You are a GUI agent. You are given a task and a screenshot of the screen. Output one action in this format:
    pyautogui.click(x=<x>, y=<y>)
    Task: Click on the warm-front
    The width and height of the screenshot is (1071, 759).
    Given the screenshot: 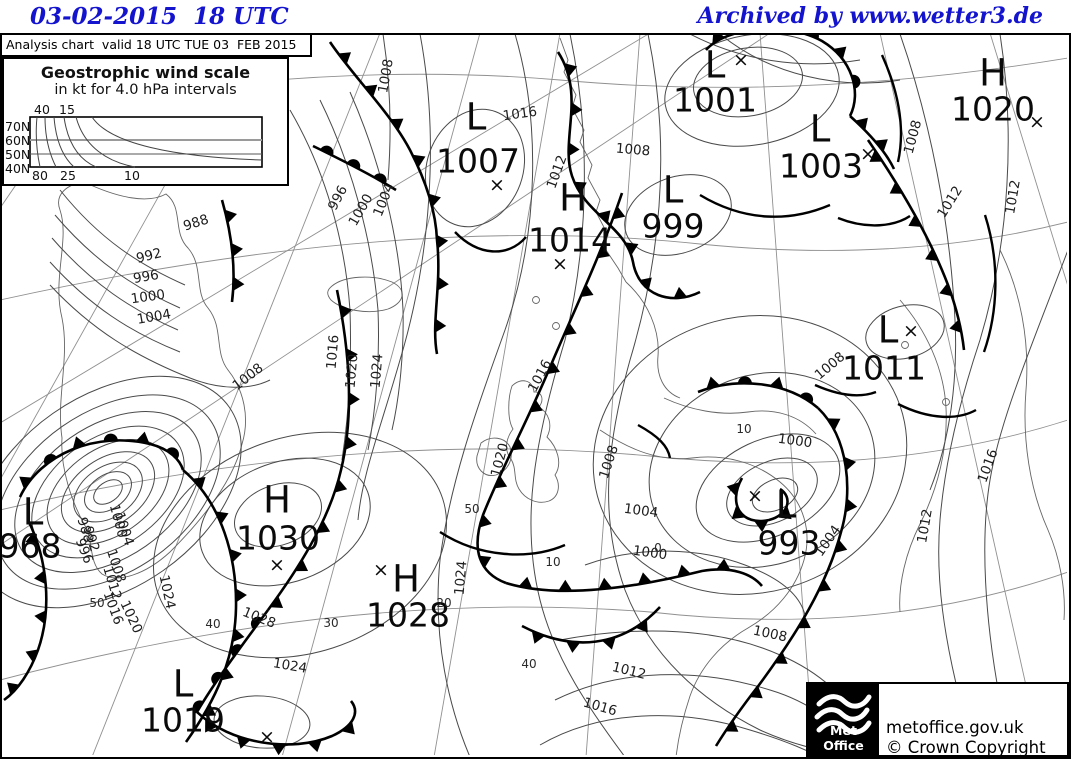 What is the action you would take?
    pyautogui.click(x=354, y=168)
    